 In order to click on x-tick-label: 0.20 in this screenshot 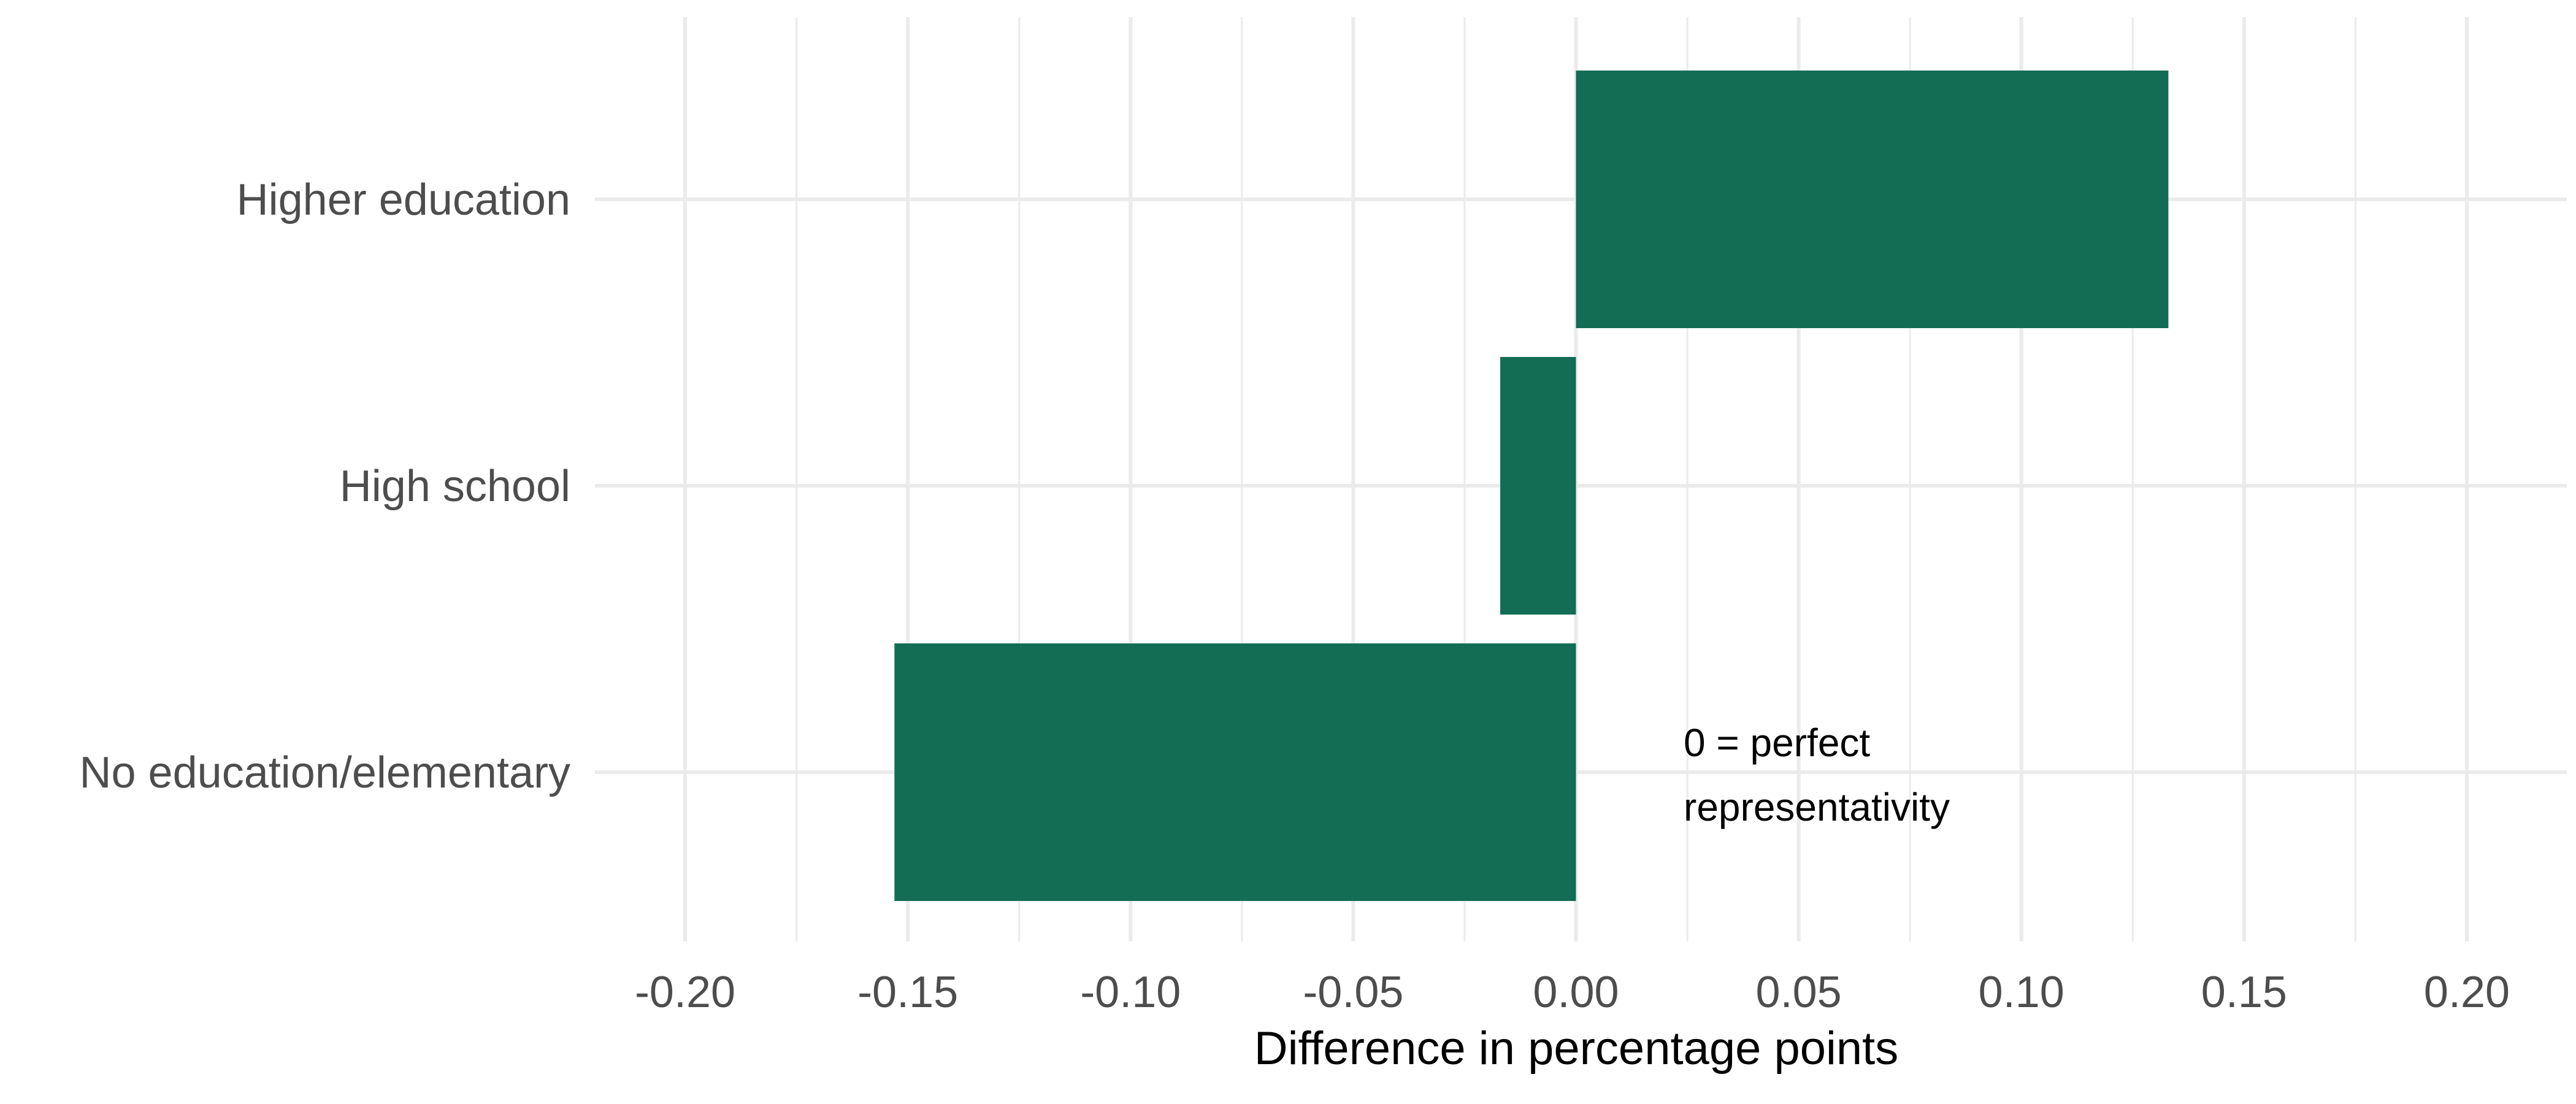, I will do `click(2467, 992)`.